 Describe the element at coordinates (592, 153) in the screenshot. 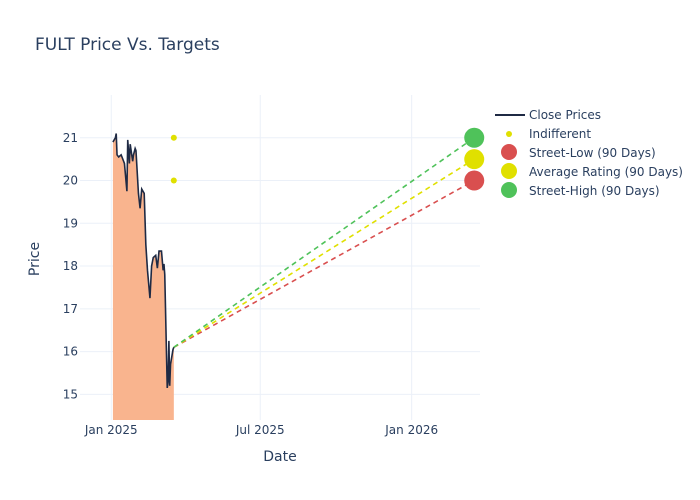

I see `legend-low-label: Street-Low (90 Days)` at that location.